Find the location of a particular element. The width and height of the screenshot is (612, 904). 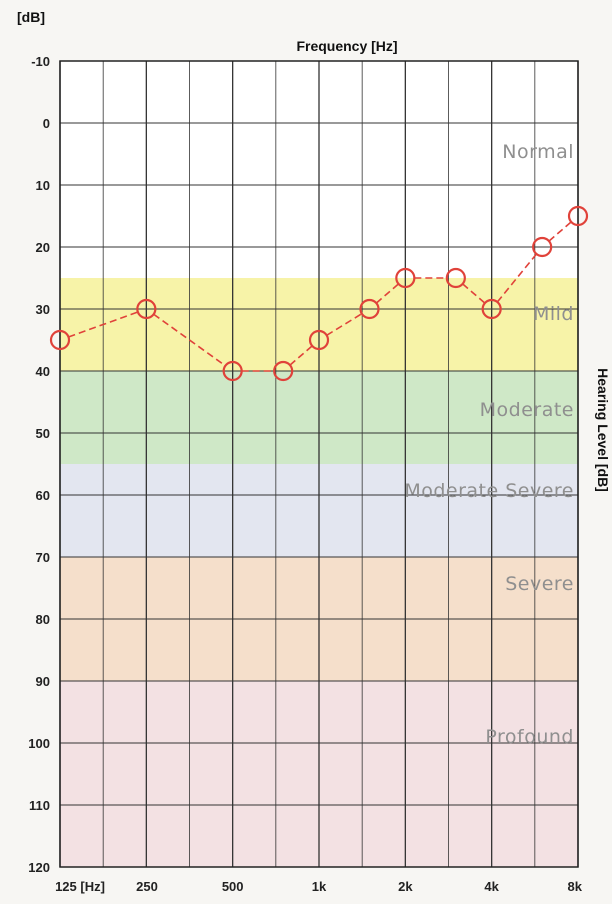

zone-label-moderate: Moderate is located at coordinates (527, 410).